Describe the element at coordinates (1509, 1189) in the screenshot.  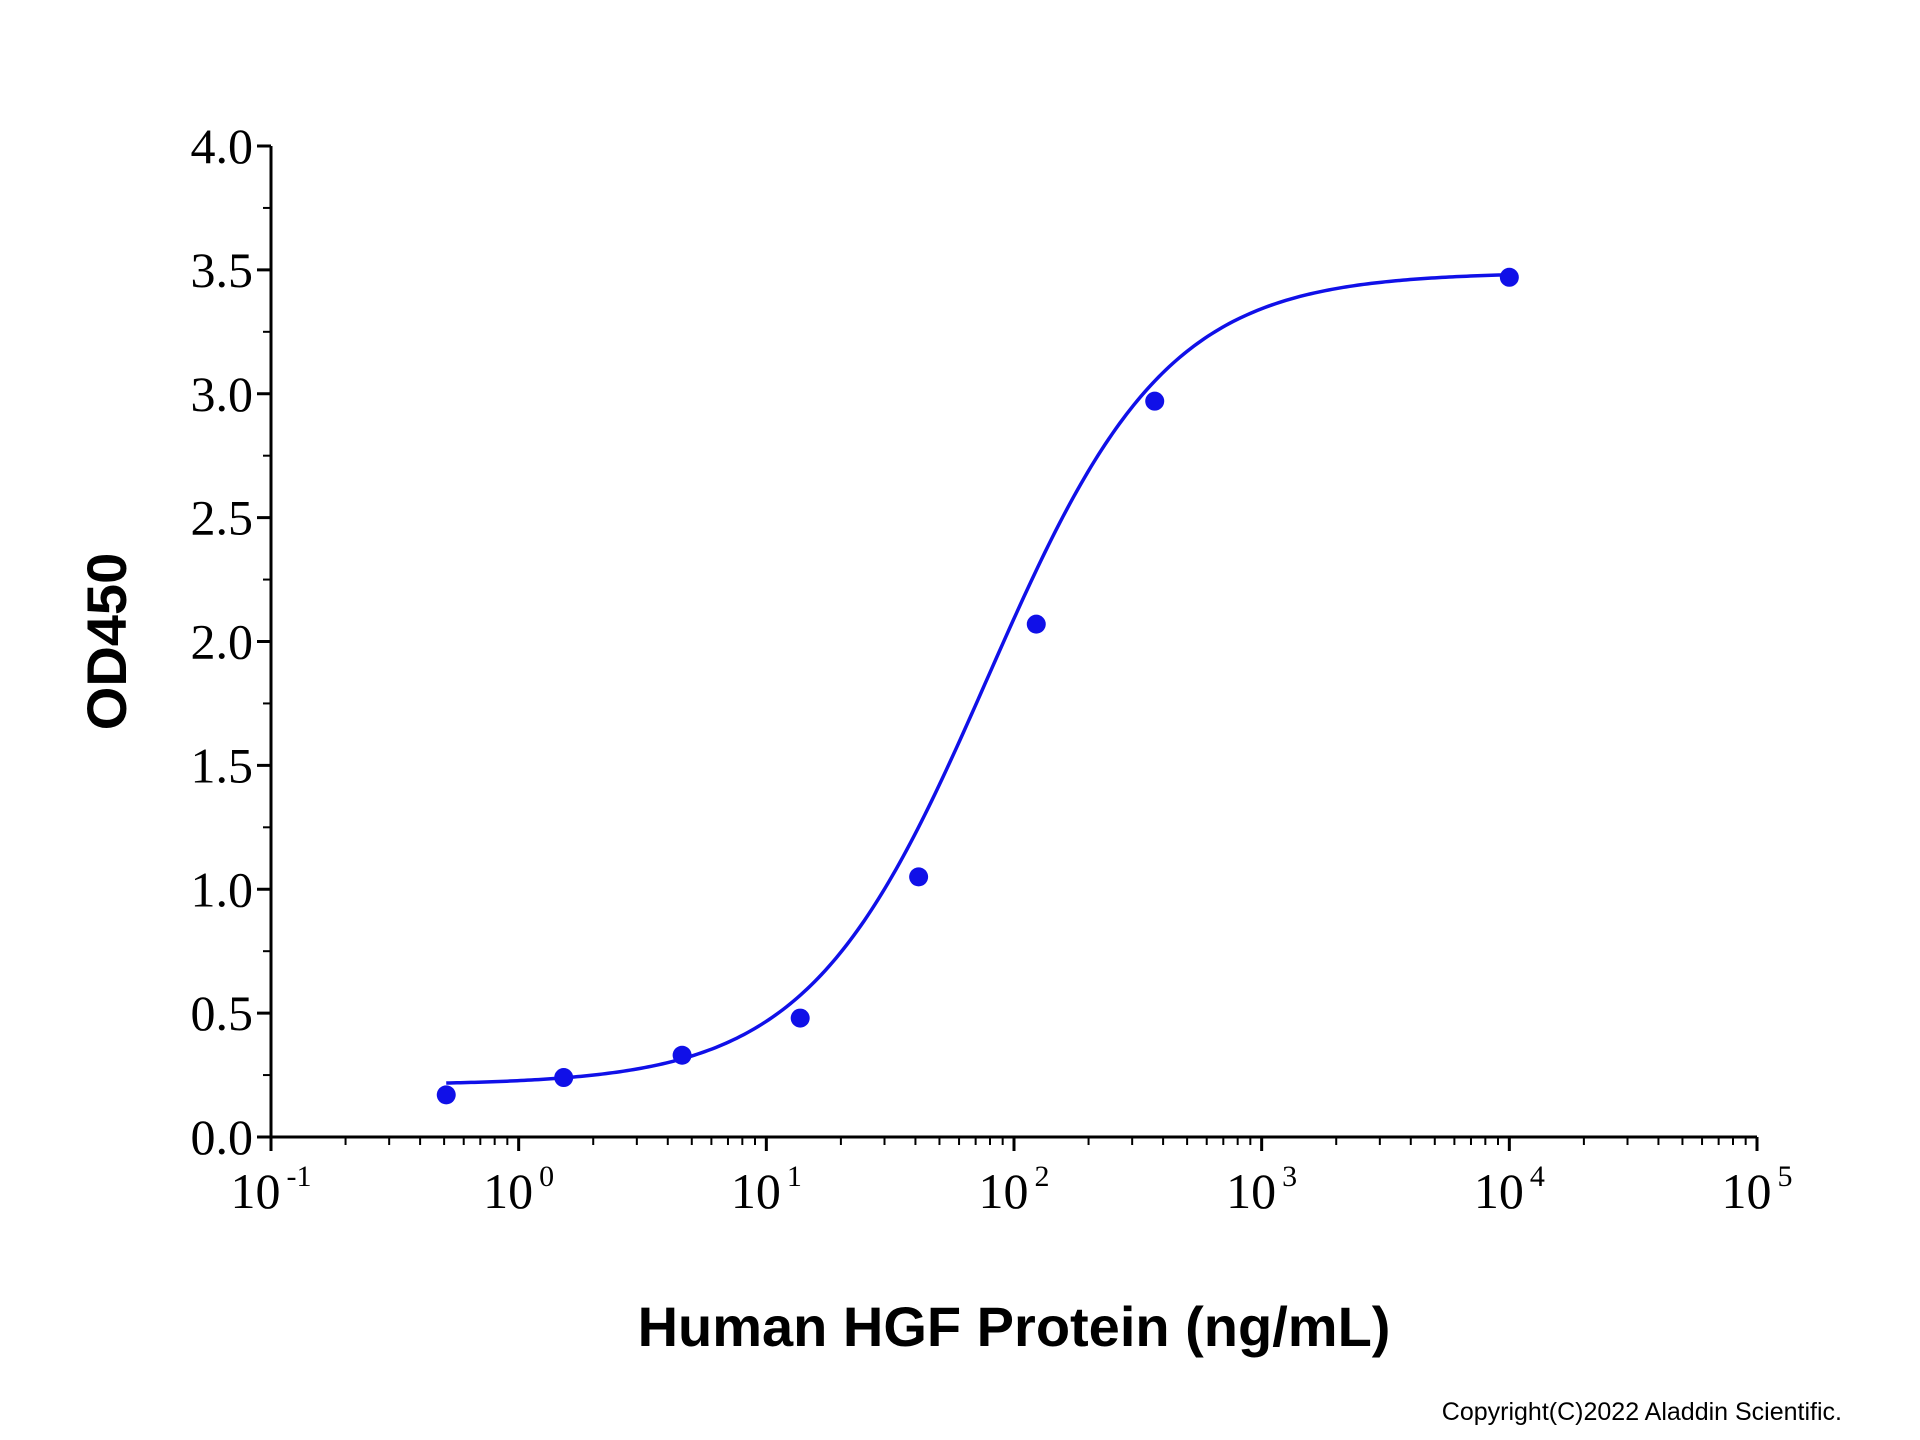
I see `x-tick-label: 10 4` at that location.